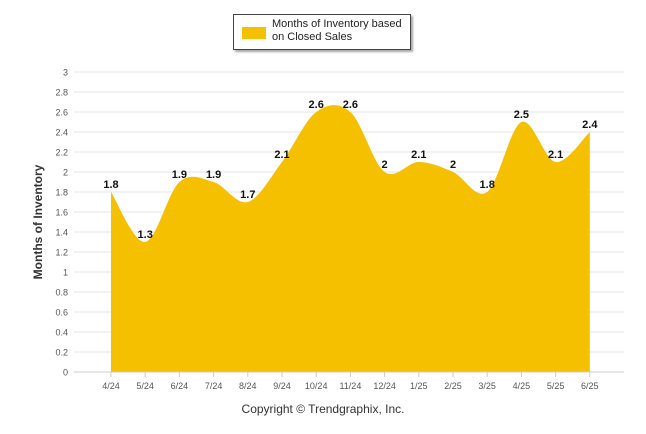 The height and width of the screenshot is (434, 646). I want to click on y-tick-label: 1.8, so click(61, 193).